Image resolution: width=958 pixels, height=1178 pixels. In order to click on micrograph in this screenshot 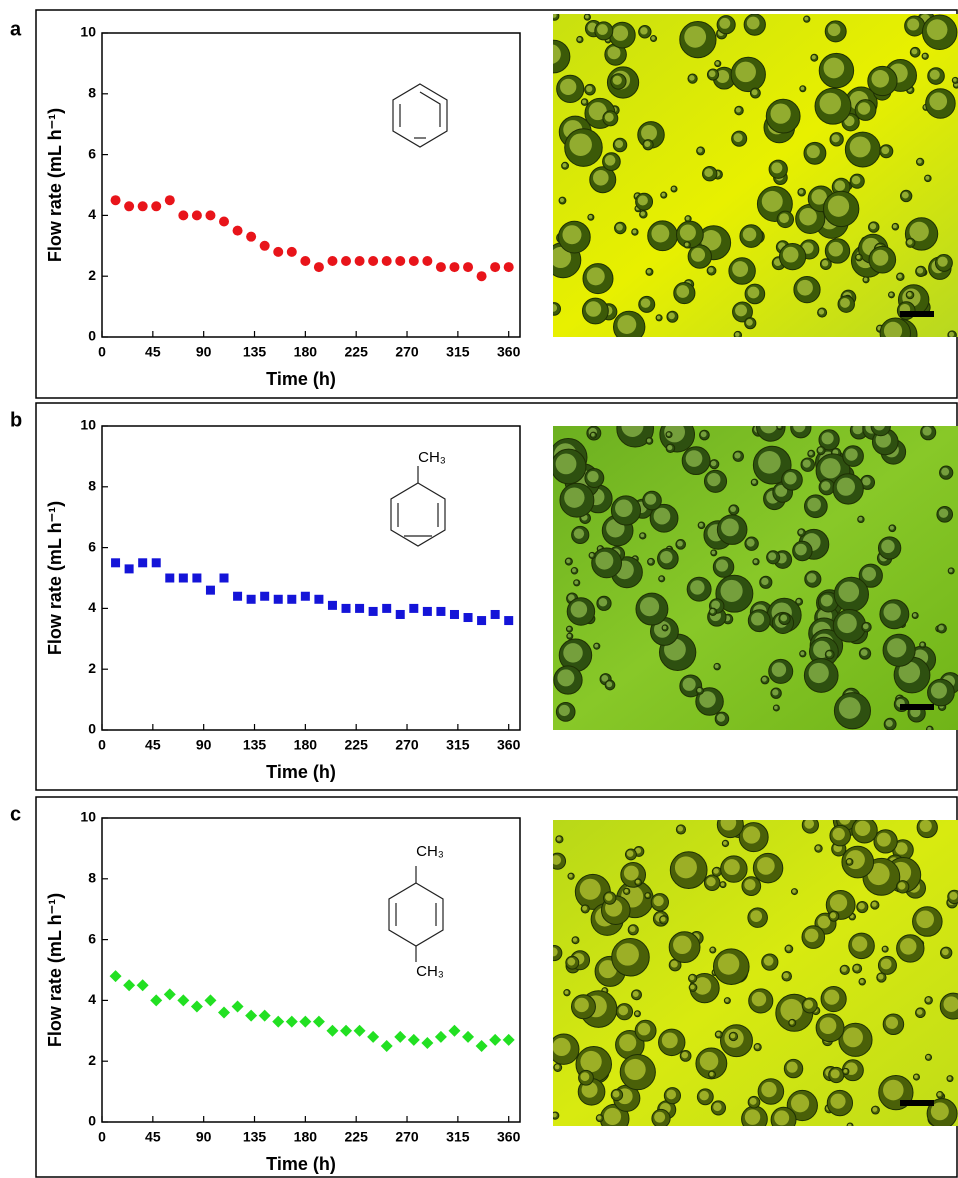, I will do `click(755, 175)`.